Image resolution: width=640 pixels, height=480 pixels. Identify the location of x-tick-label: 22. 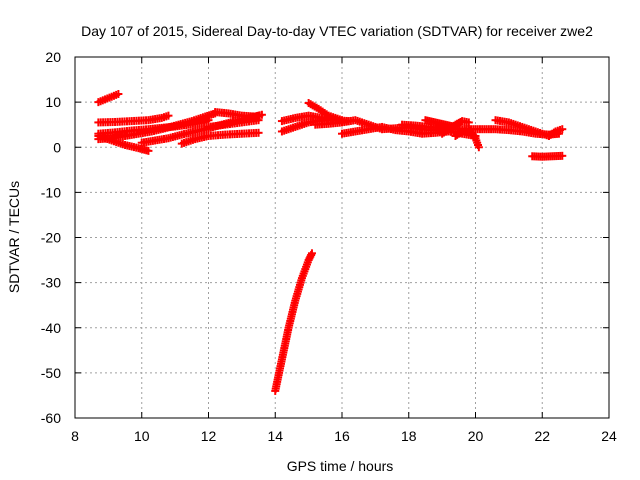
(542, 436).